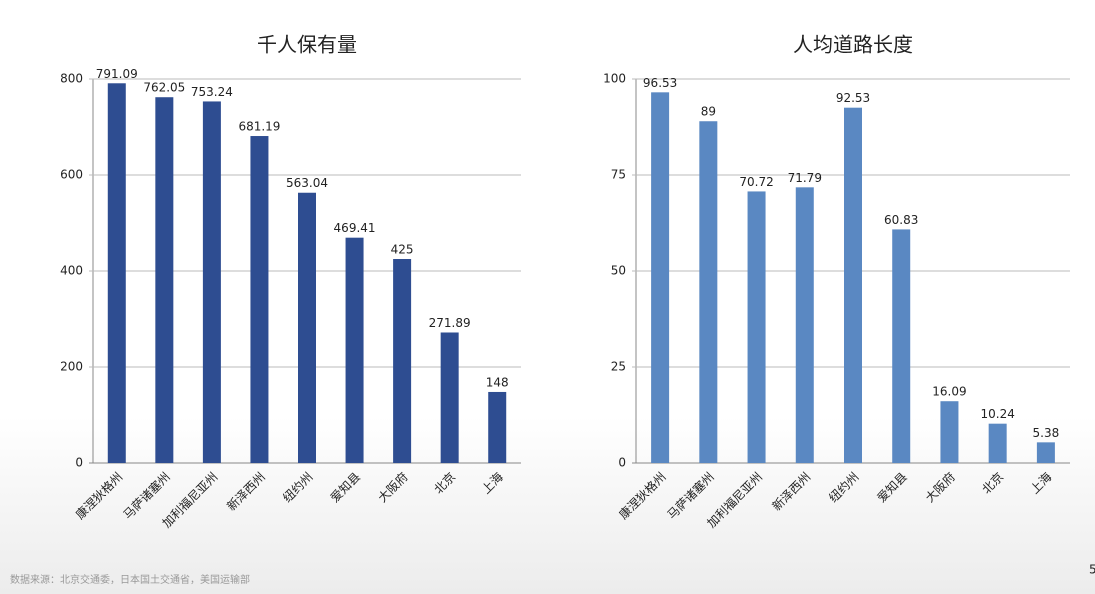 Image resolution: width=1095 pixels, height=594 pixels. What do you see at coordinates (805, 178) in the screenshot?
I see `value-label: 71.79` at bounding box center [805, 178].